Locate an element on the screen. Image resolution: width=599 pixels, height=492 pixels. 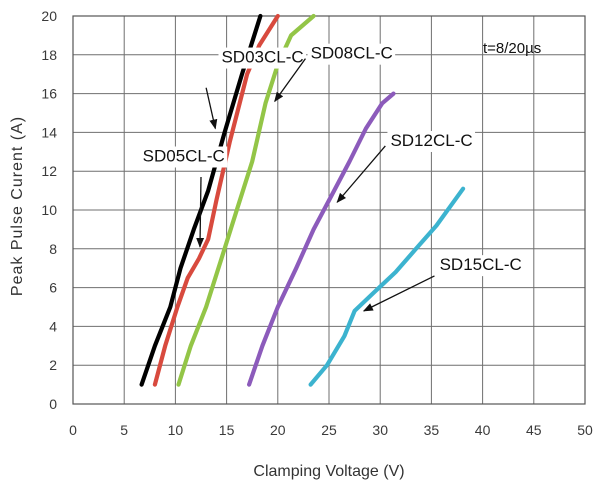
y-tick-label: 0 is located at coordinates (53, 404).